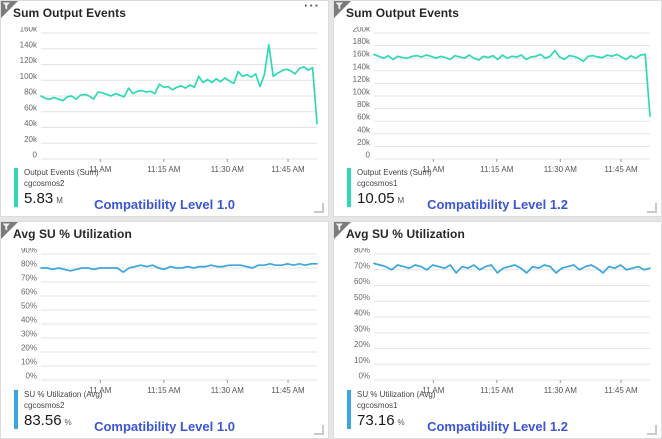  What do you see at coordinates (362, 79) in the screenshot?
I see `svg-text: 120k` at bounding box center [362, 79].